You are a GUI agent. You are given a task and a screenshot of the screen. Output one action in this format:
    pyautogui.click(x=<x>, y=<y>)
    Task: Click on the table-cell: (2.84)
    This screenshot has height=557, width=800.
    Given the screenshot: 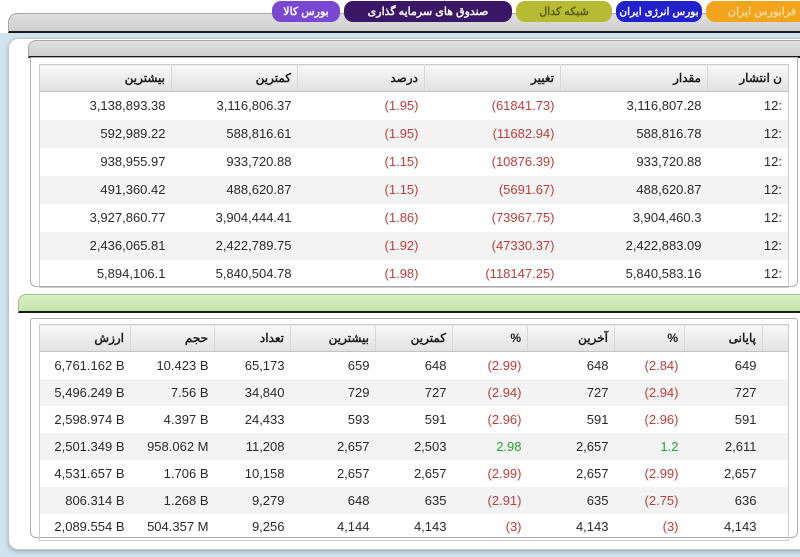 What is the action you would take?
    pyautogui.click(x=661, y=365)
    